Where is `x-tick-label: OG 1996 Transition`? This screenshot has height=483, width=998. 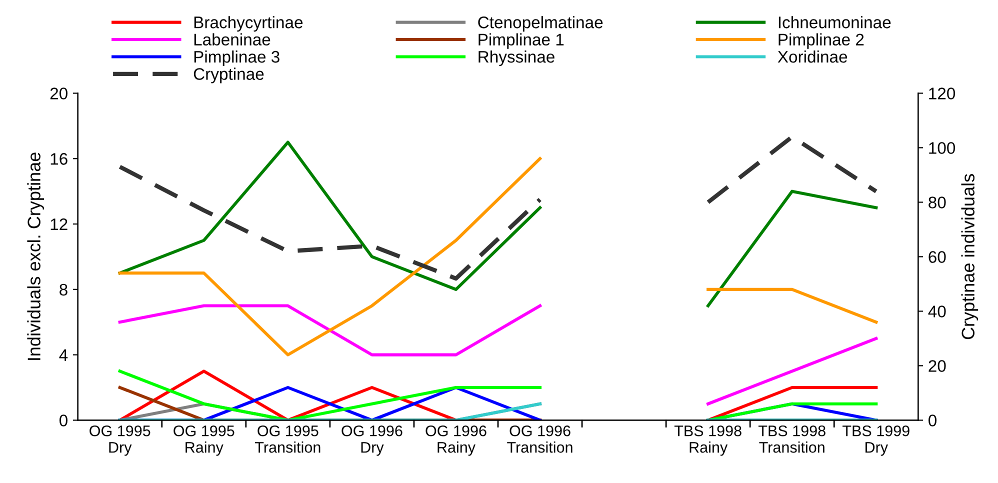
x-tick-label: OG 1996 Transition is located at coordinates (539, 439).